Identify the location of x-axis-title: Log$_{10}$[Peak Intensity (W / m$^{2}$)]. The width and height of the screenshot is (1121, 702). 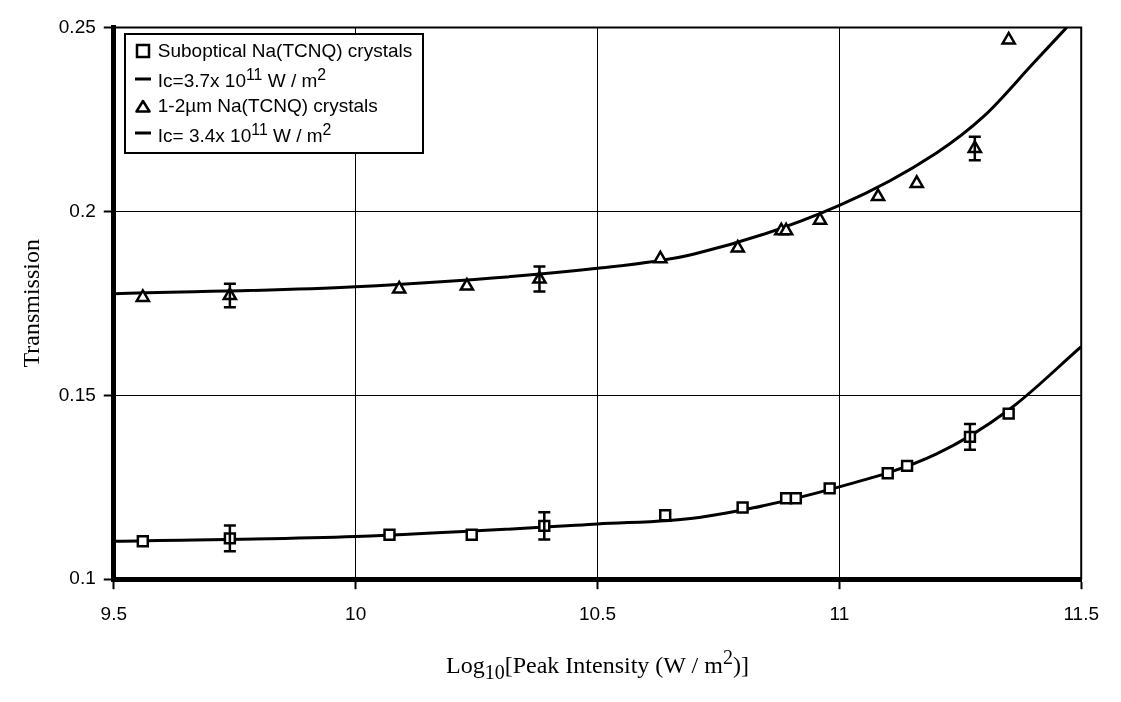
(597, 665).